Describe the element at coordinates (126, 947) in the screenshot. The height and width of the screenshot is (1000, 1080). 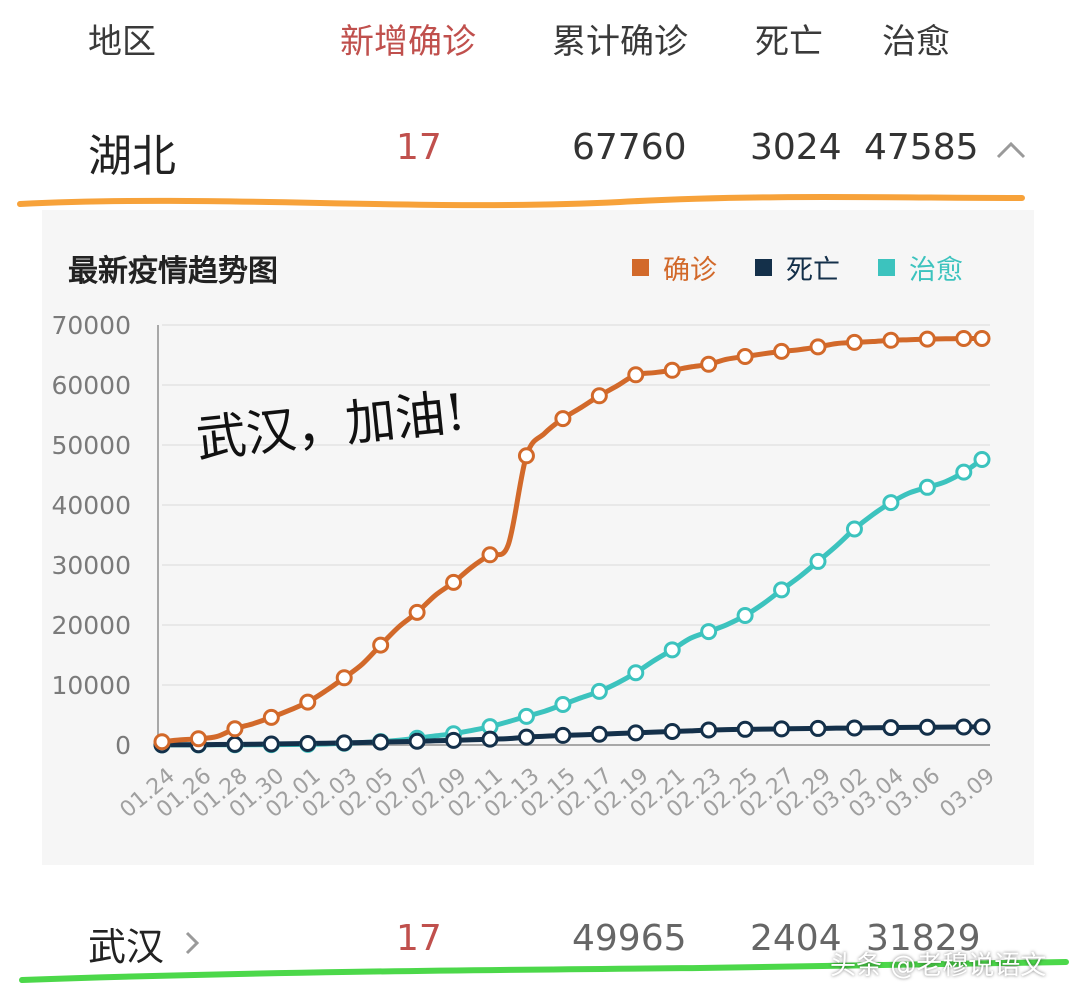
I see `row-region-name: 武汉` at that location.